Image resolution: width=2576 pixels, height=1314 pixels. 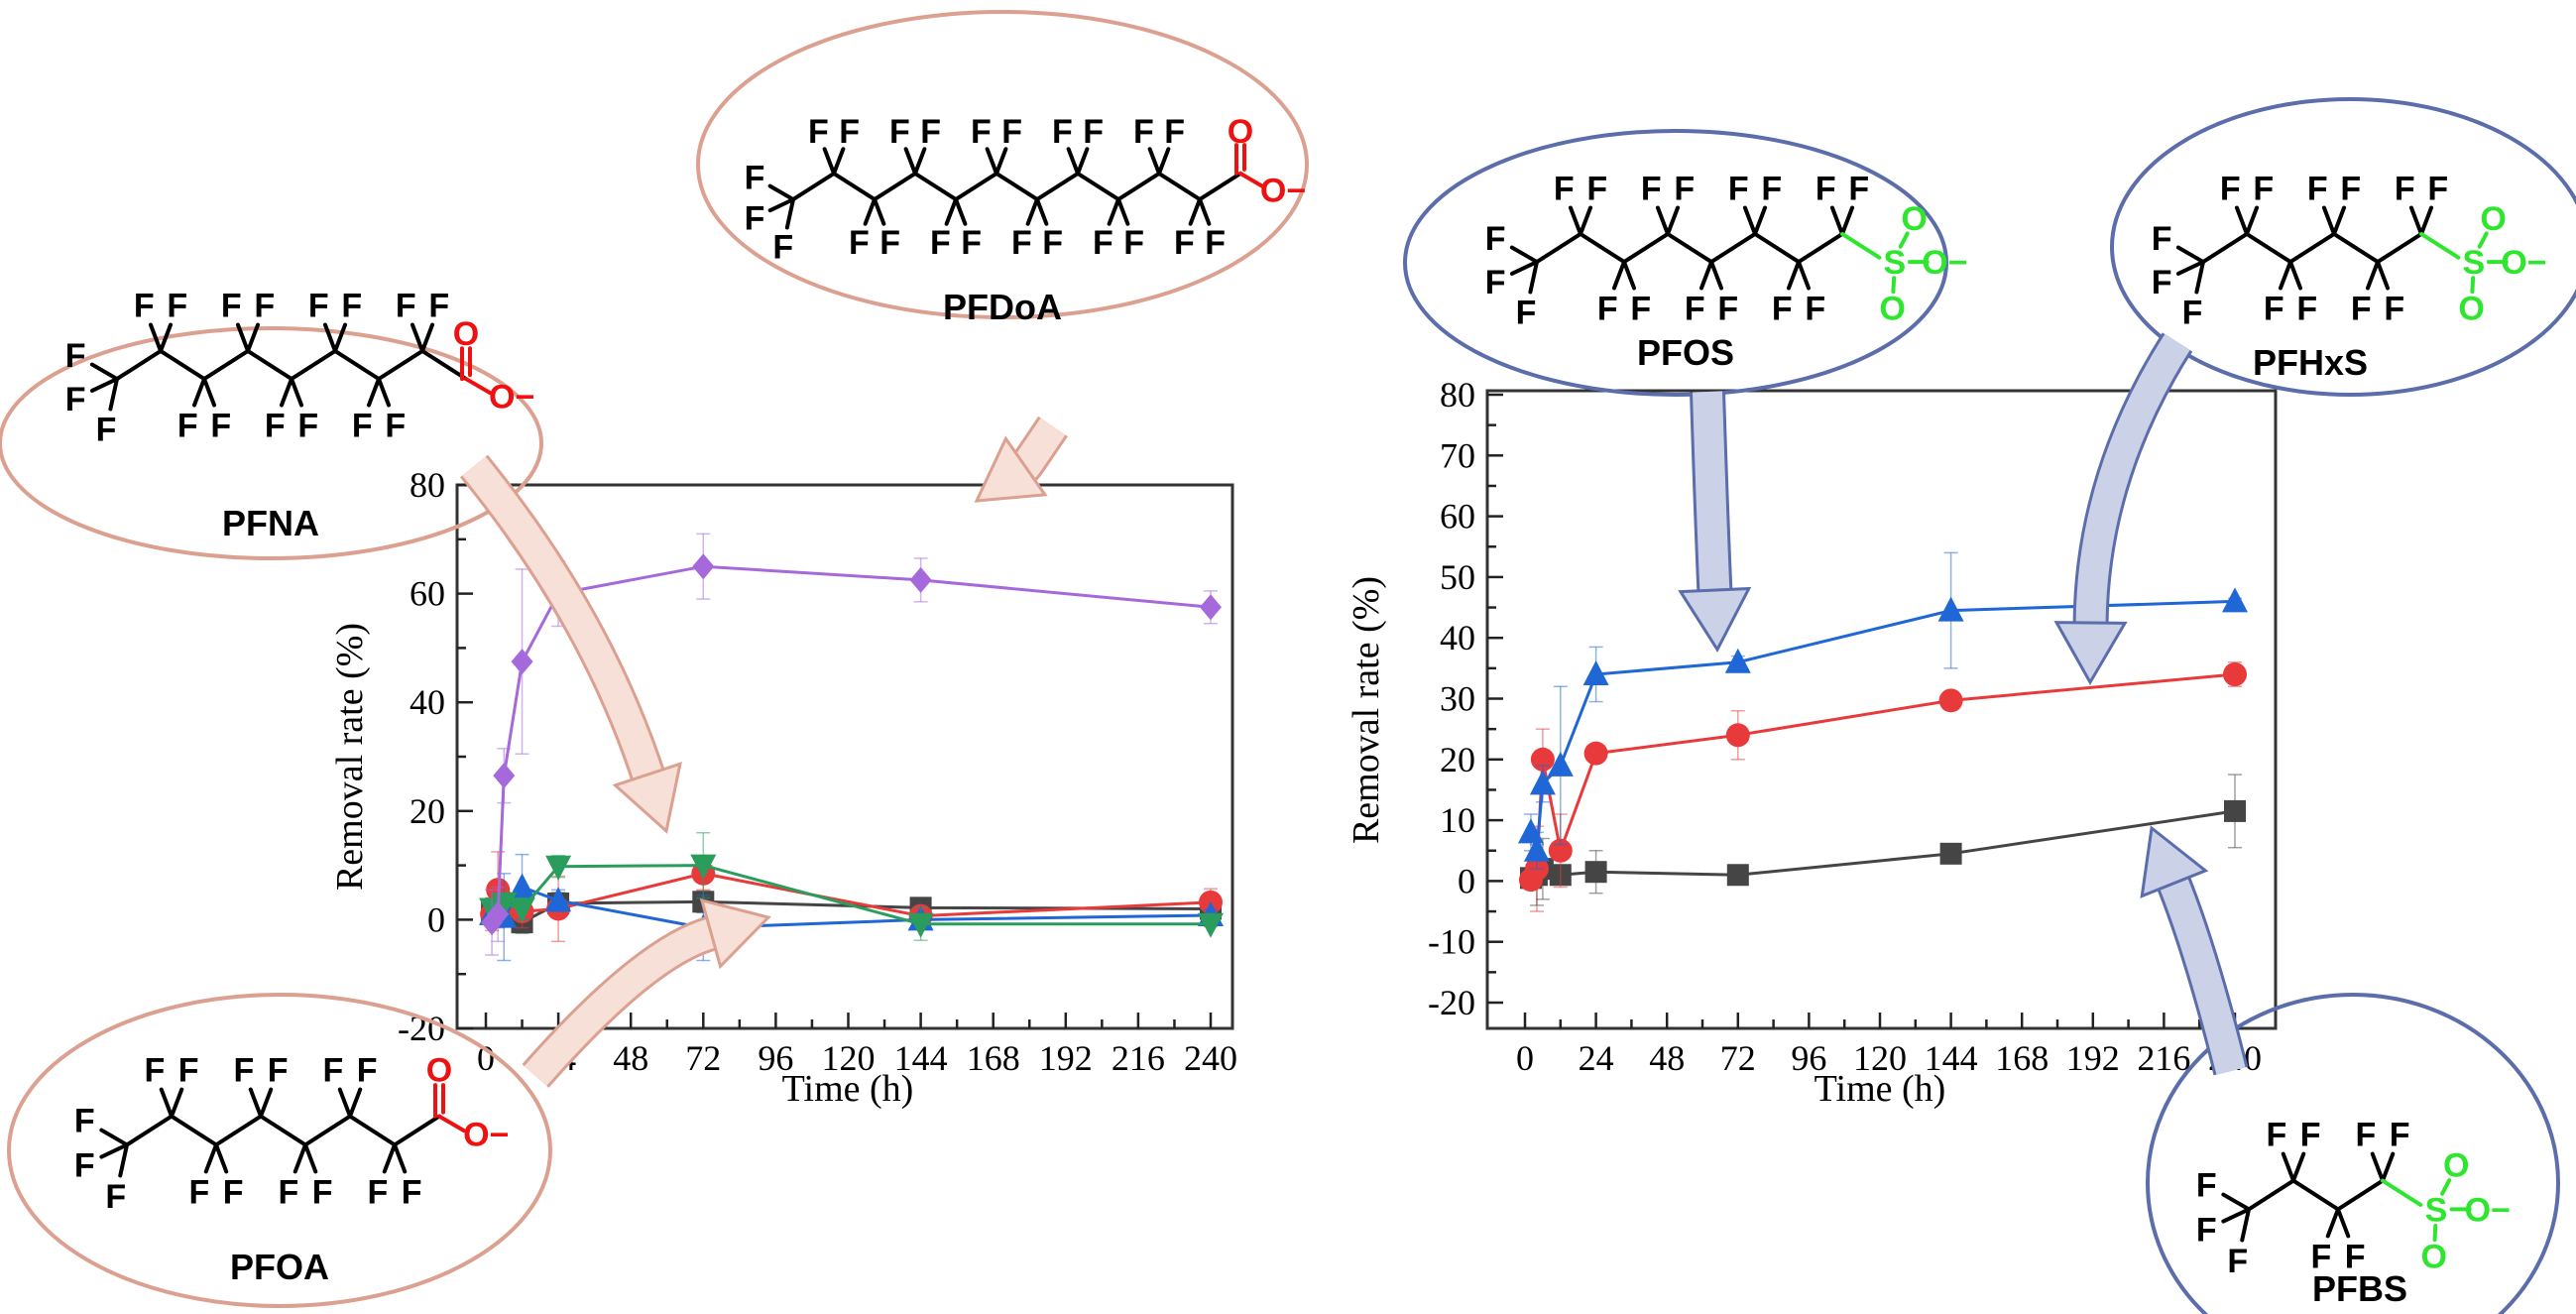 I want to click on x-tick-label: 192, so click(x=2093, y=1058).